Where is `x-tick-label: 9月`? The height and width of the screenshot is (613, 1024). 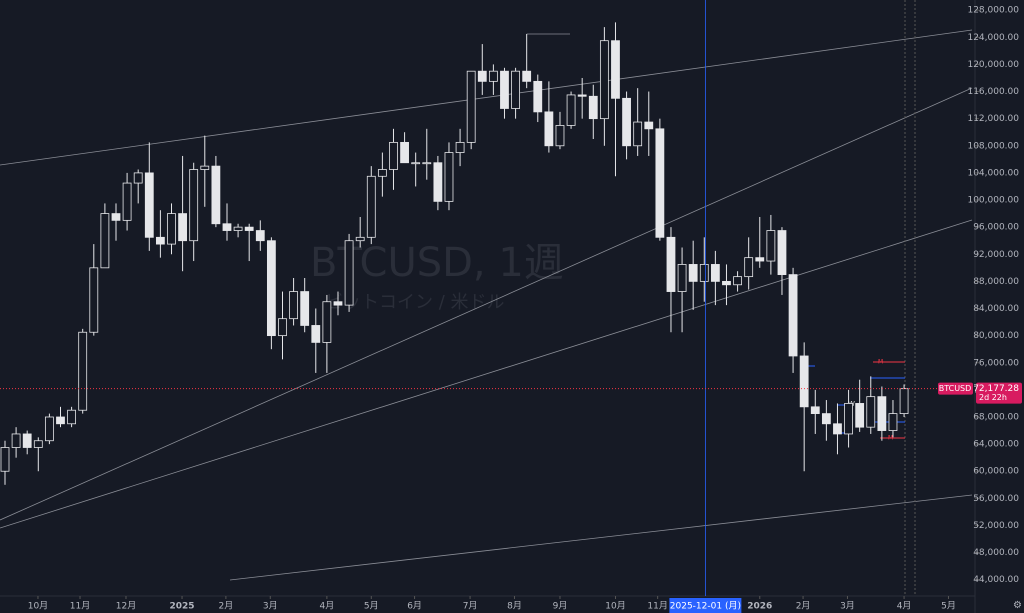 x-tick-label: 9月 is located at coordinates (560, 606).